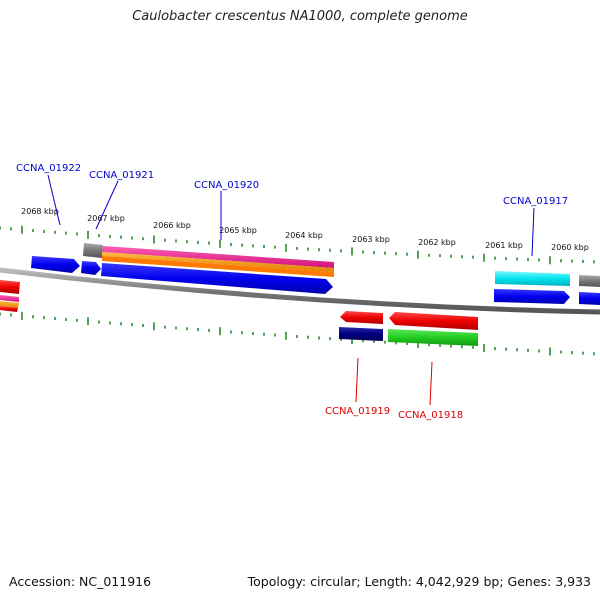 The height and width of the screenshot is (600, 600). I want to click on gene-partial-right, so click(589, 290).